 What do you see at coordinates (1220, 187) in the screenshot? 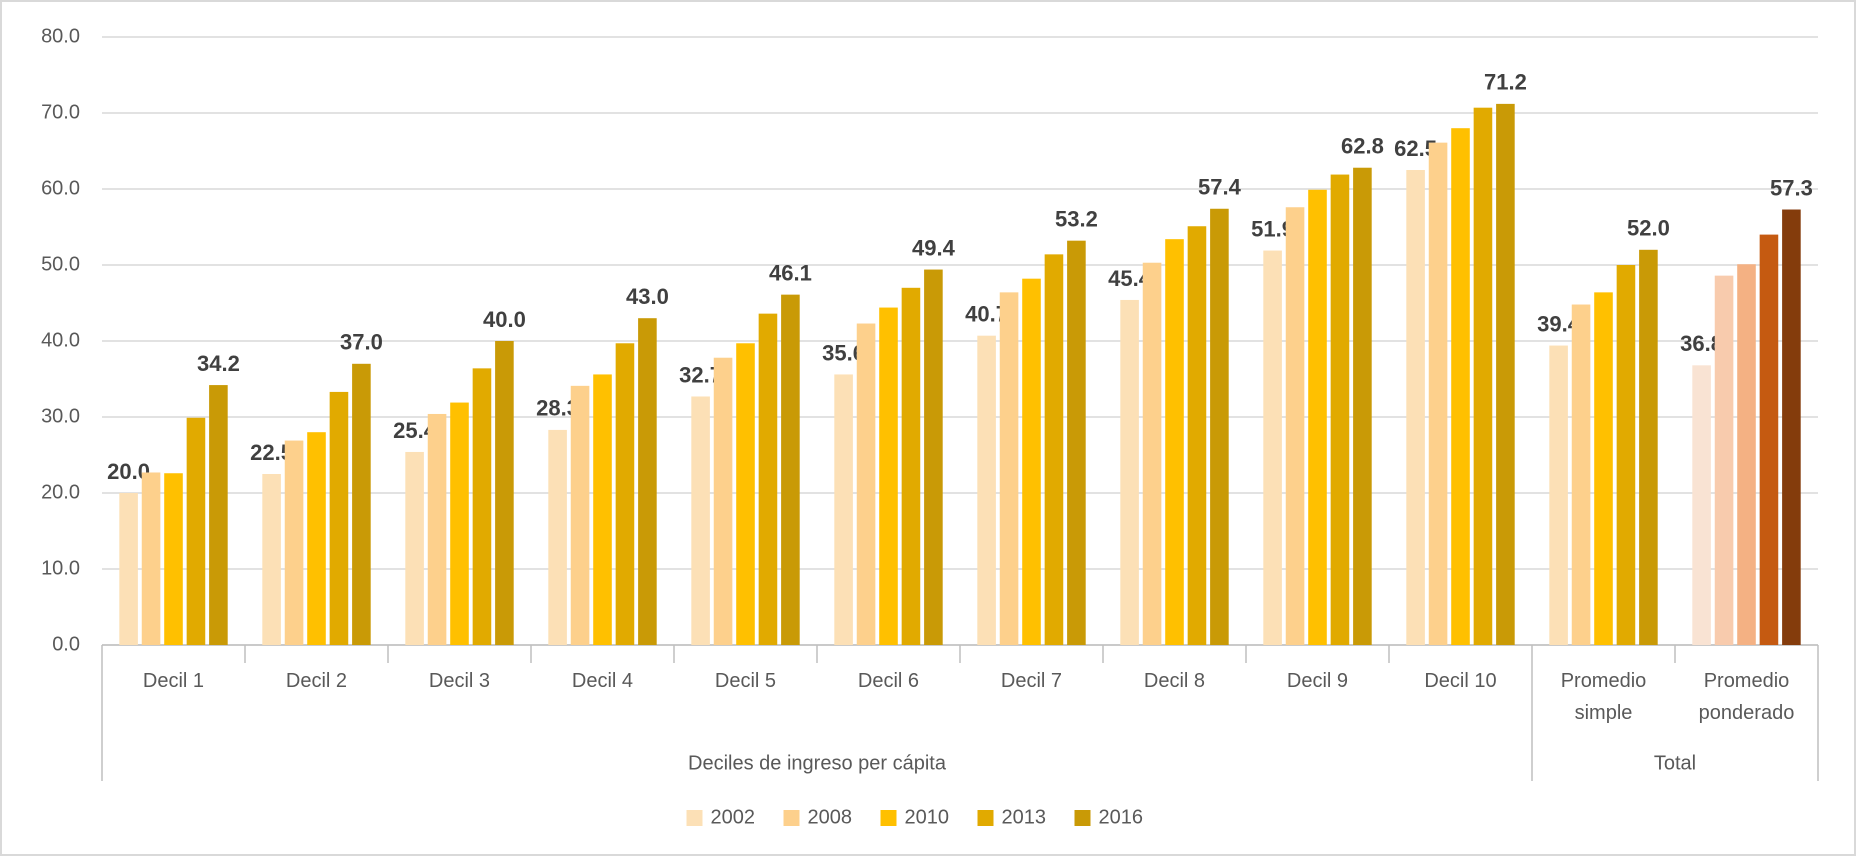
I see `data-label: 57.4` at bounding box center [1220, 187].